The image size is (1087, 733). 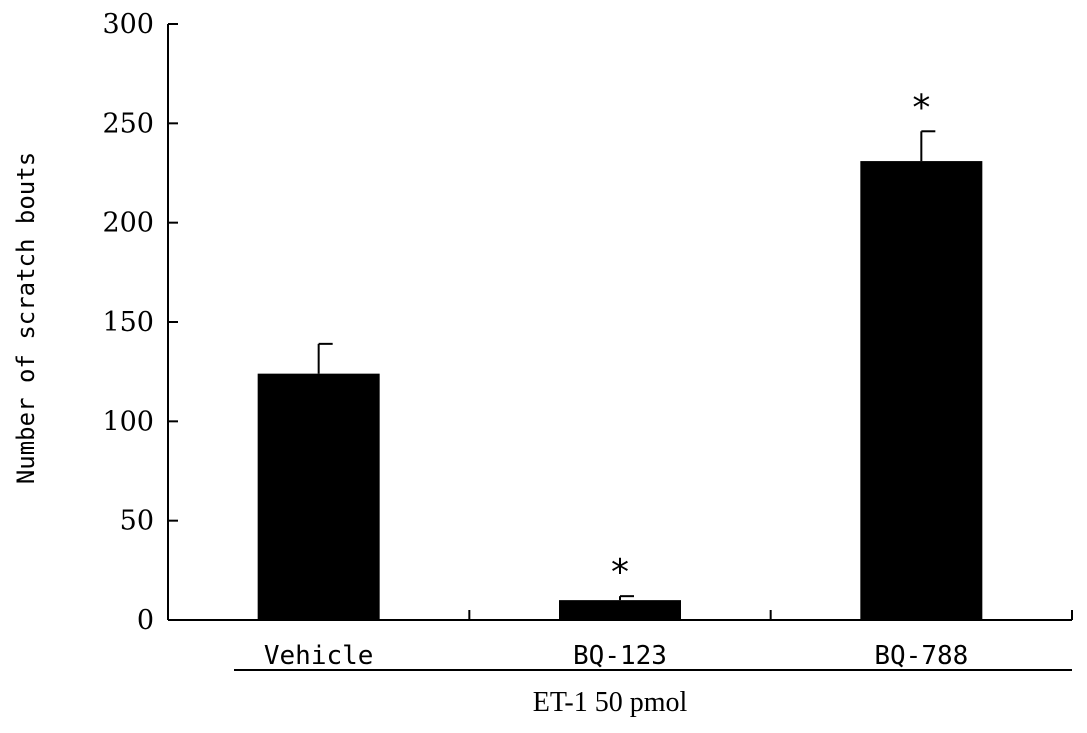 I want to click on y-axis-title: Number of scratch bouts, so click(x=26, y=318).